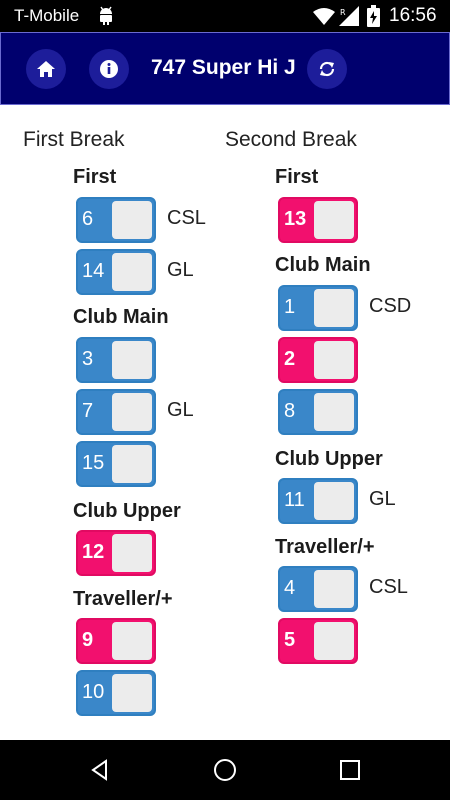 Image resolution: width=450 pixels, height=800 pixels. Describe the element at coordinates (93, 463) in the screenshot. I see `seat-number: 15` at that location.